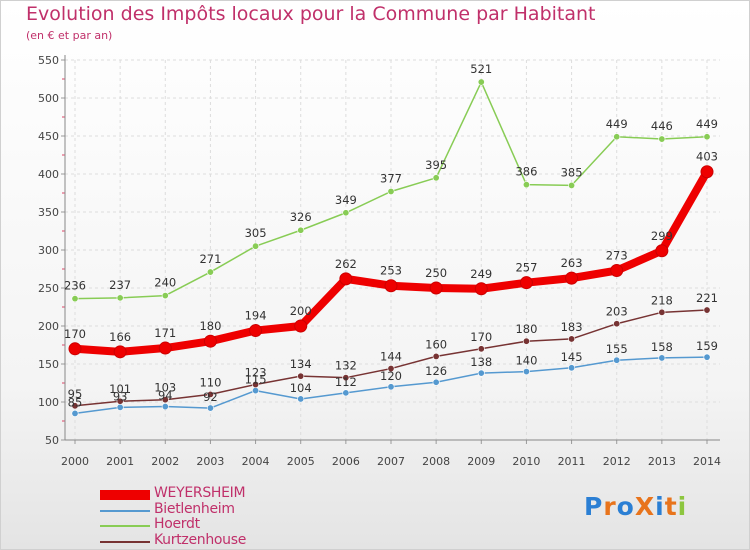 Image resolution: width=750 pixels, height=550 pixels. I want to click on chart-subtitle: (en € et par an), so click(69, 35).